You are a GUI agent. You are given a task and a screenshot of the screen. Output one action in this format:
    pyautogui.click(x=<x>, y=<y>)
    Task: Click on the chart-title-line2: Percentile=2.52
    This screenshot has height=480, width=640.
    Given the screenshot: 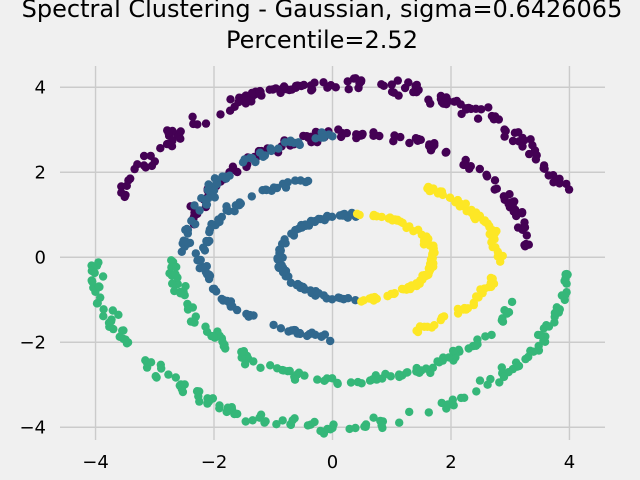 What is the action you would take?
    pyautogui.click(x=322, y=40)
    